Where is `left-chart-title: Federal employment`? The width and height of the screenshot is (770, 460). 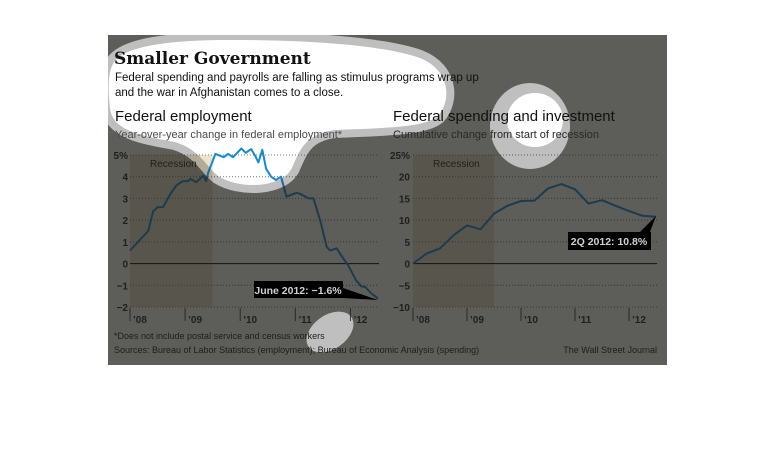
left-chart-title: Federal employment is located at coordinates (184, 116).